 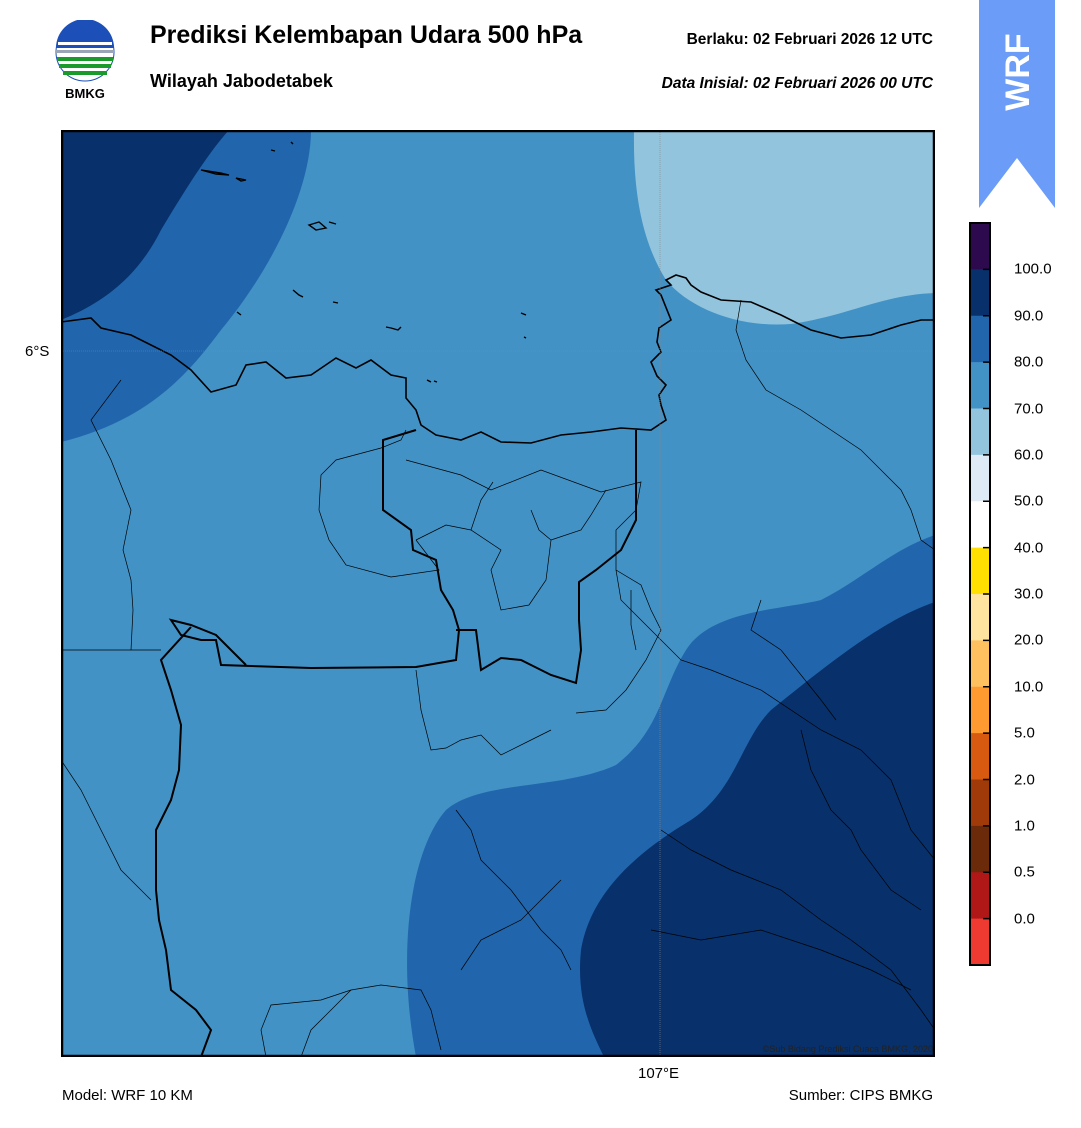 I want to click on wrf-badge-shape, so click(x=1017, y=104).